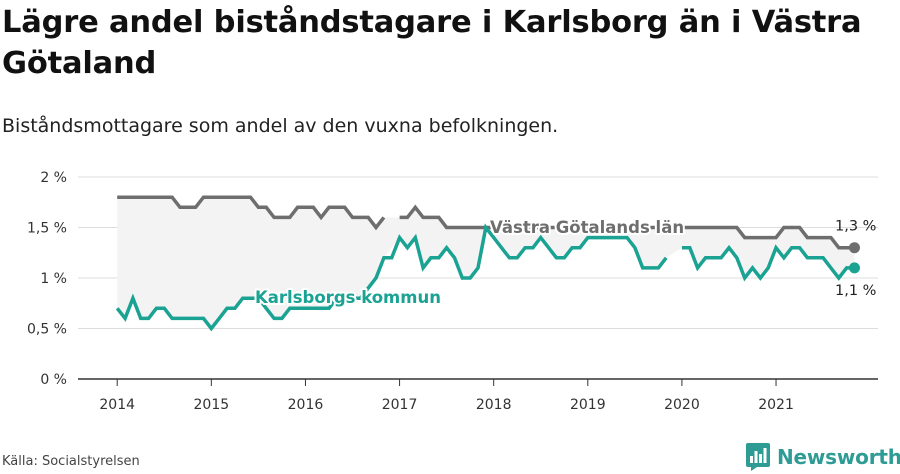 The height and width of the screenshot is (474, 900). What do you see at coordinates (588, 405) in the screenshot?
I see `x-tick-label: 2019` at bounding box center [588, 405].